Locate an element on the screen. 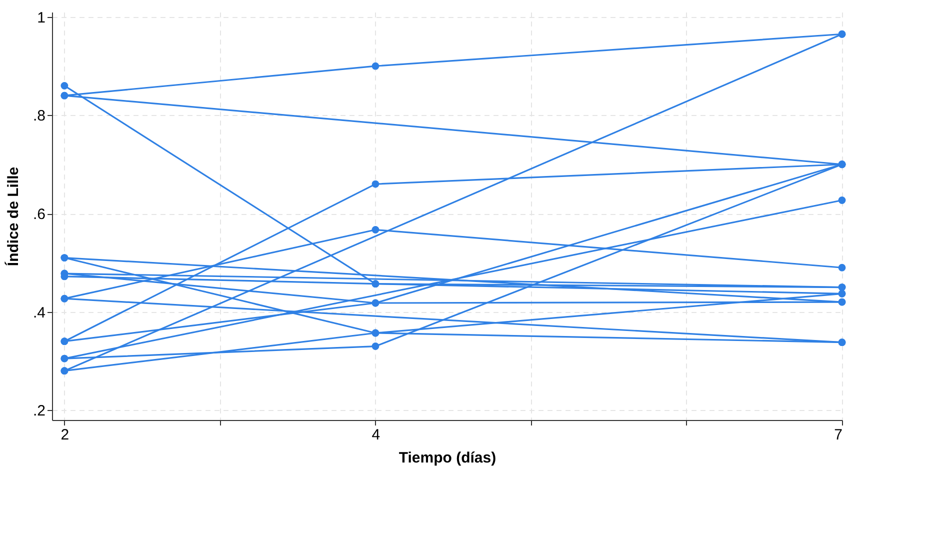 This screenshot has width=931, height=549. y-tick-label: .2 is located at coordinates (39, 411).